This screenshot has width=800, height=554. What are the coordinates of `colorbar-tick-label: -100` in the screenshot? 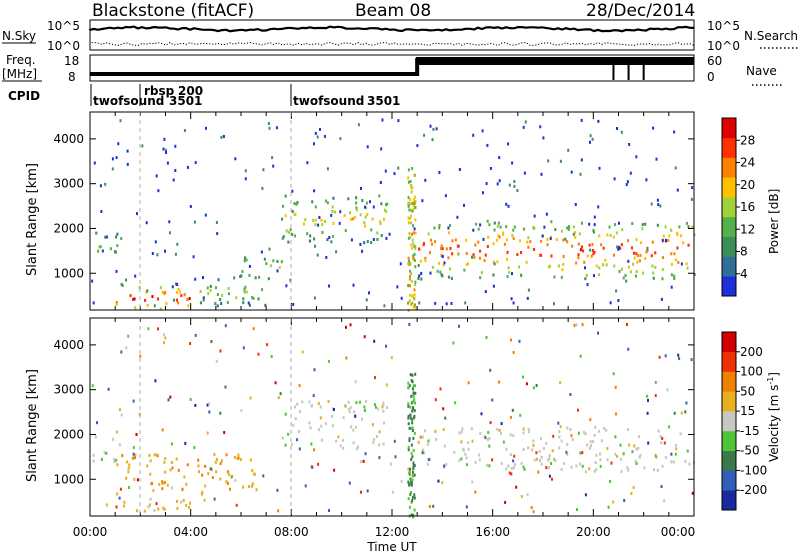 It's located at (753, 470).